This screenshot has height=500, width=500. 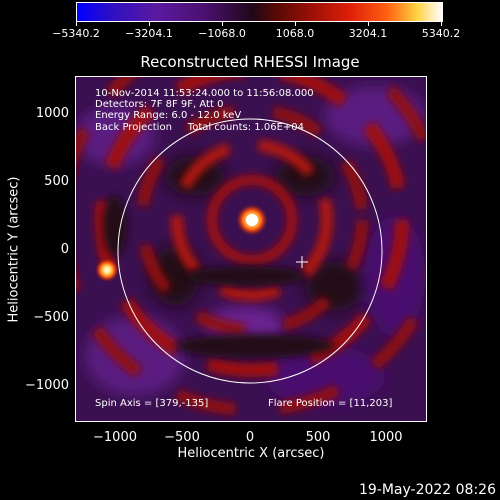 What do you see at coordinates (52, 113) in the screenshot?
I see `y-tick-label: 1000` at bounding box center [52, 113].